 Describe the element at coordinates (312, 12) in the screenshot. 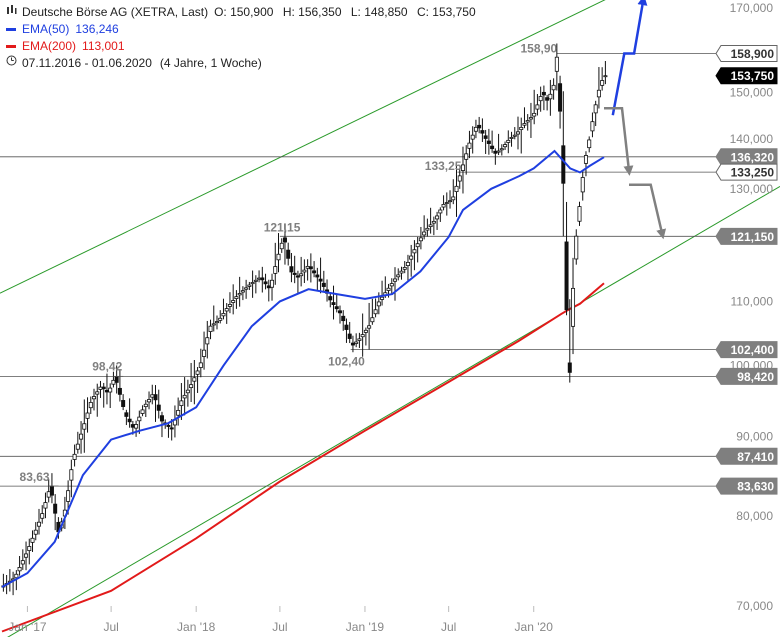

I see `high-value: H: 156,350` at that location.